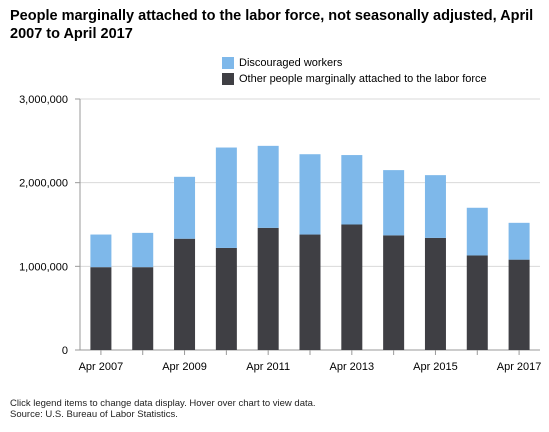  I want to click on bar-discouraged-workers: Discouraged workers, Apr 2010: 1,200,000, so click(226, 197).